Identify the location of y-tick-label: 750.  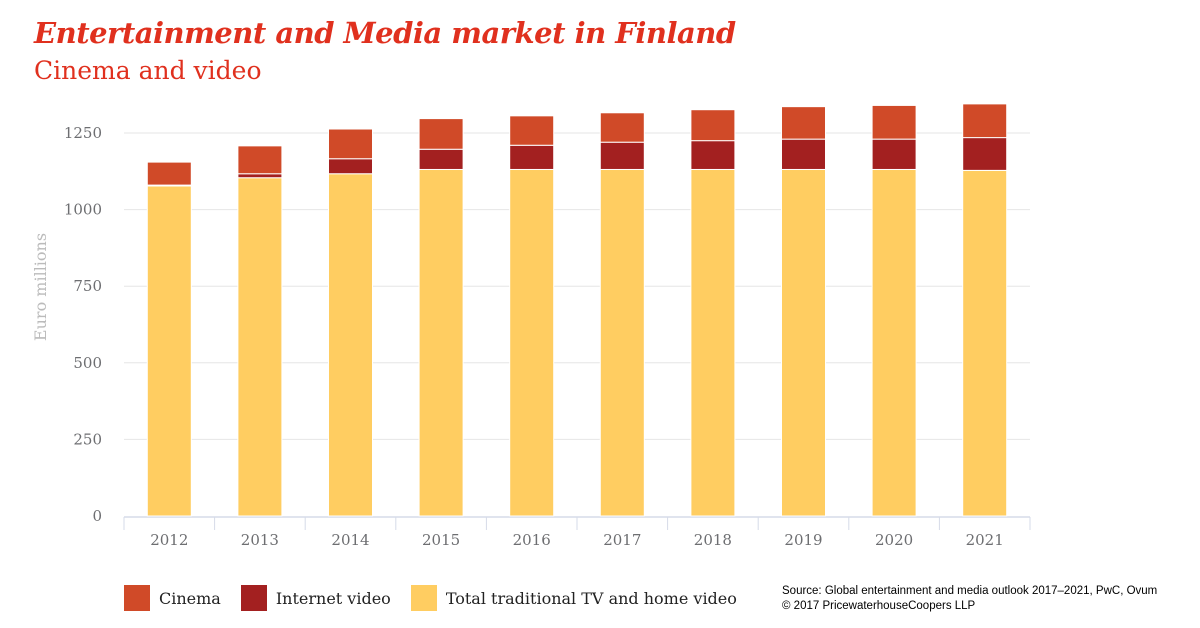
(87, 286).